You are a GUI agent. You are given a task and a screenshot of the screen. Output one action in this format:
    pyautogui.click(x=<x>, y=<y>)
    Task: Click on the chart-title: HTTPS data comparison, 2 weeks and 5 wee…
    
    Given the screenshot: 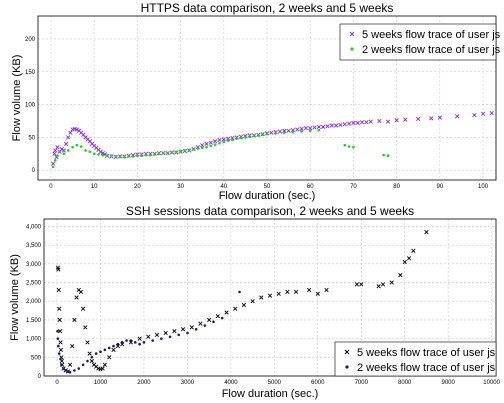 What is the action you would take?
    pyautogui.click(x=267, y=8)
    